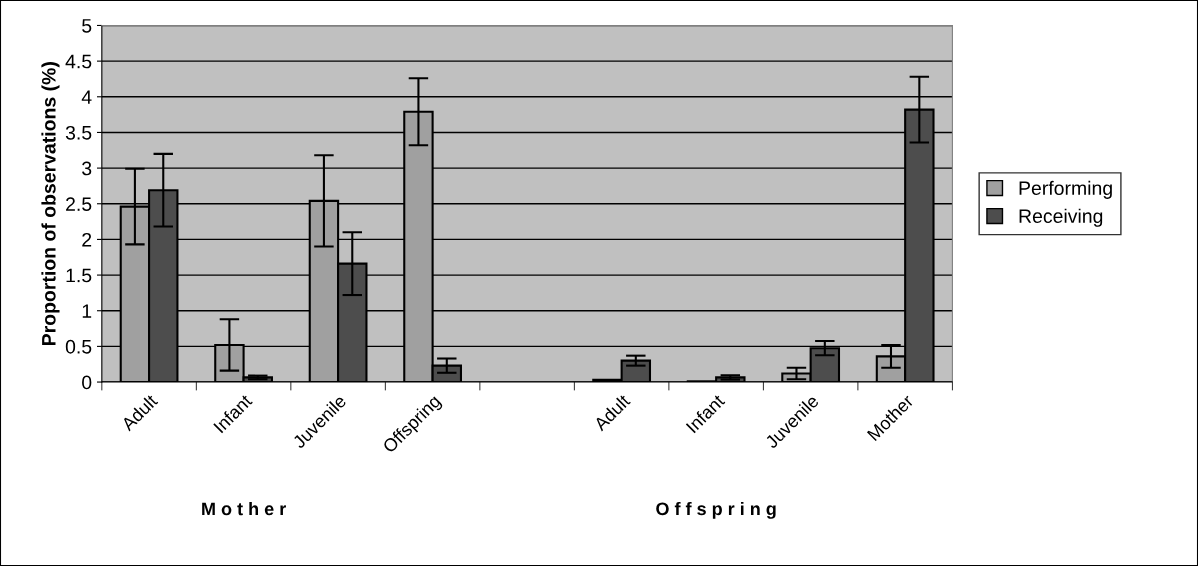  Describe the element at coordinates (1061, 217) in the screenshot. I see `legend-label: Receiving` at that location.